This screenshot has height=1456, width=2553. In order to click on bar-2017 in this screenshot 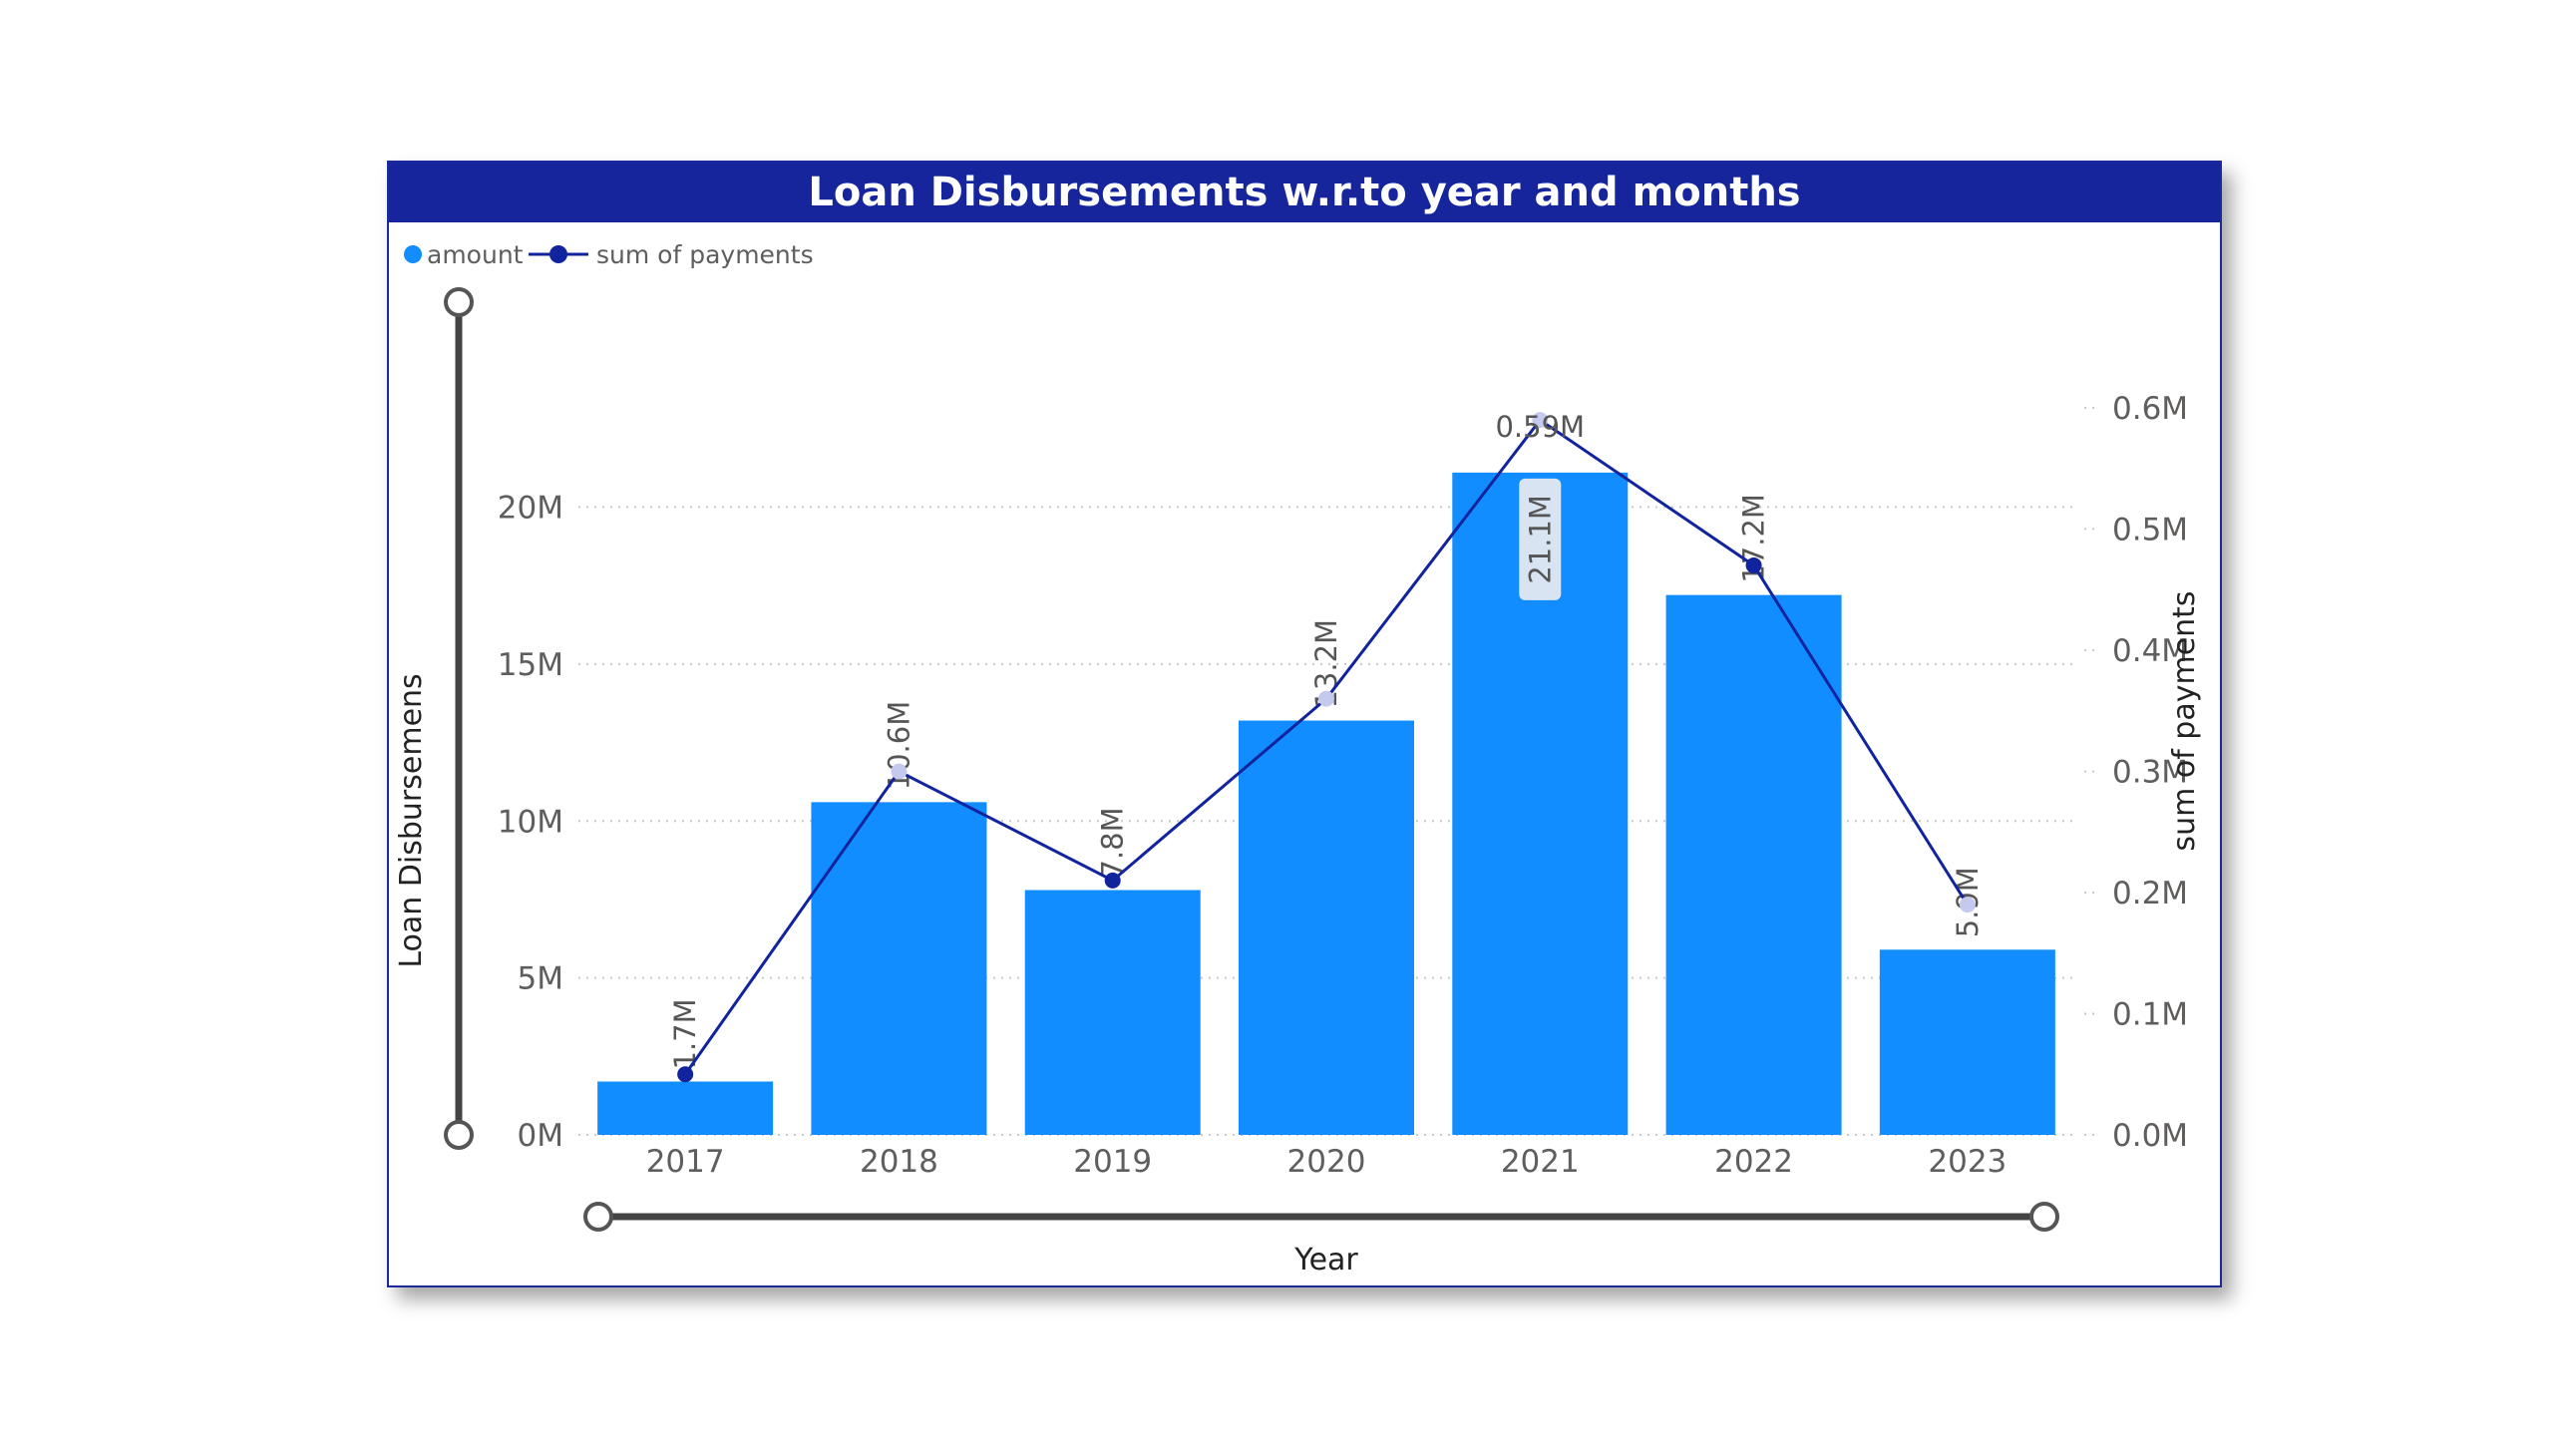, I will do `click(686, 1108)`.